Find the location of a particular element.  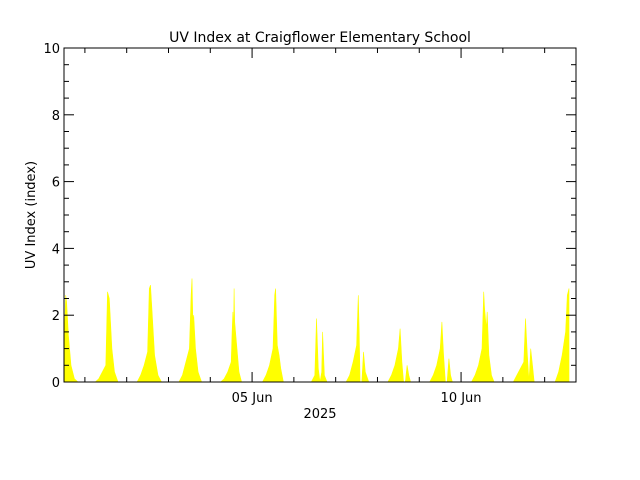

y-tick-label: 0 is located at coordinates (56, 383).